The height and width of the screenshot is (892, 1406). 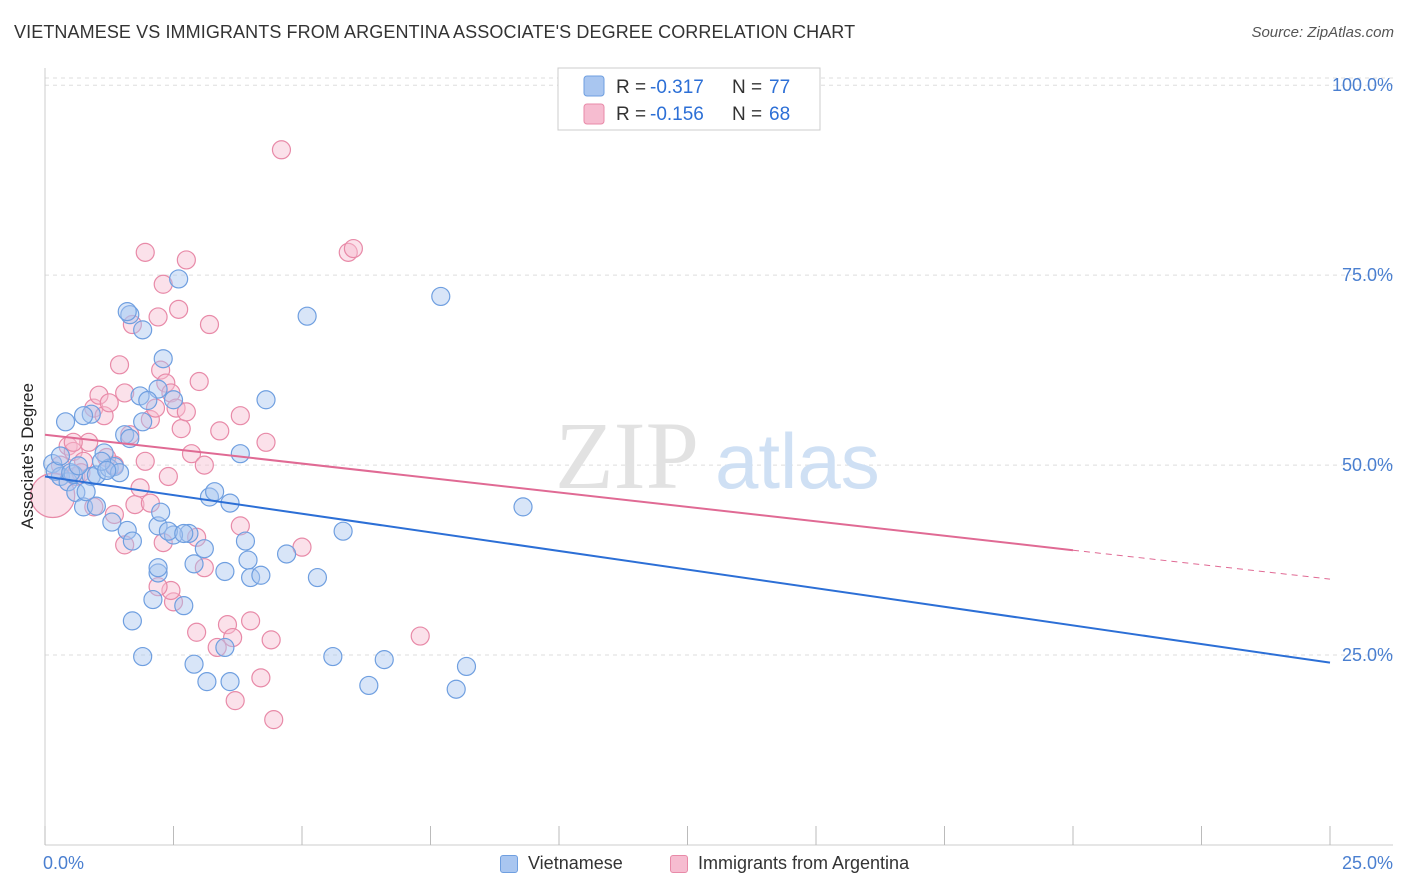 I want to click on legend-pink-n-value: 68, so click(x=779, y=114).